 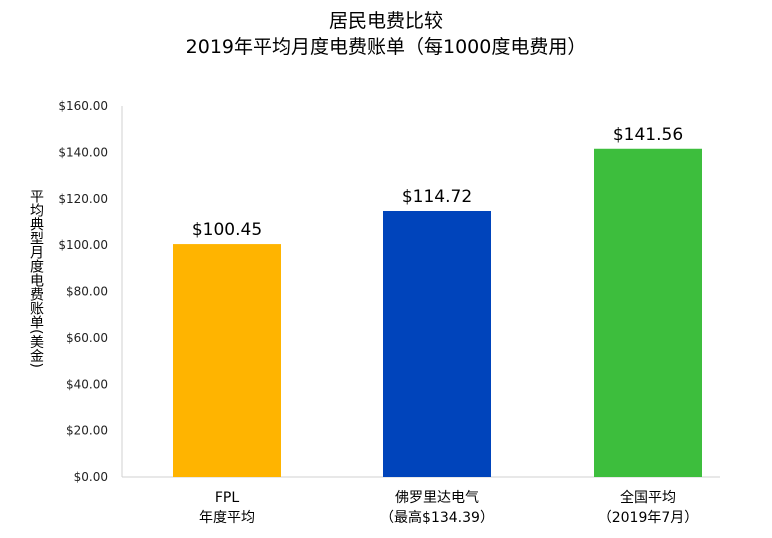 I want to click on y-tick-label: $120.00, so click(x=83, y=199).